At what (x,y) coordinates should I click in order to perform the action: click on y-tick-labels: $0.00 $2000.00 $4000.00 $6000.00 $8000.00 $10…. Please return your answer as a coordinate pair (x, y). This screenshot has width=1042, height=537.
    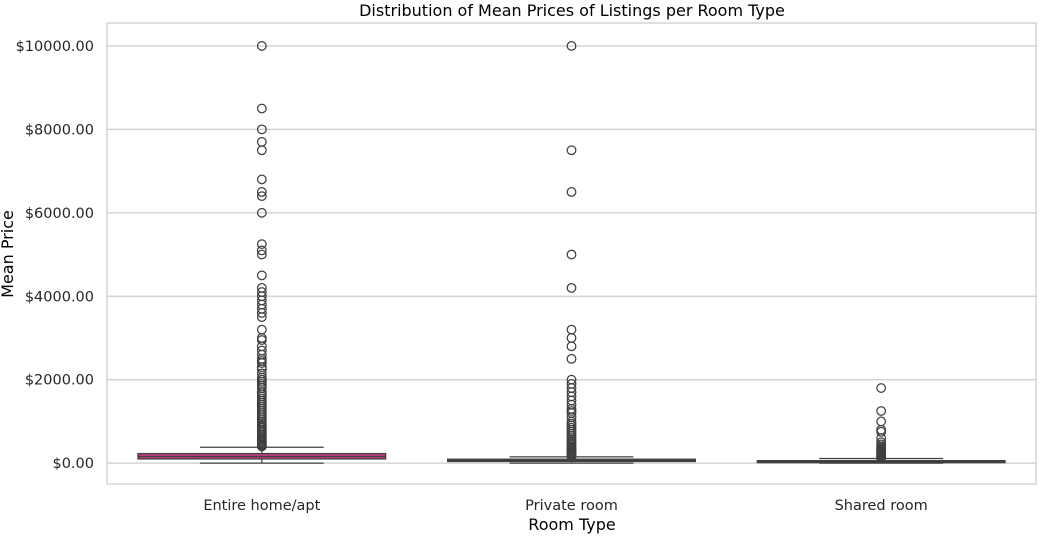
    Looking at the image, I should click on (55, 255).